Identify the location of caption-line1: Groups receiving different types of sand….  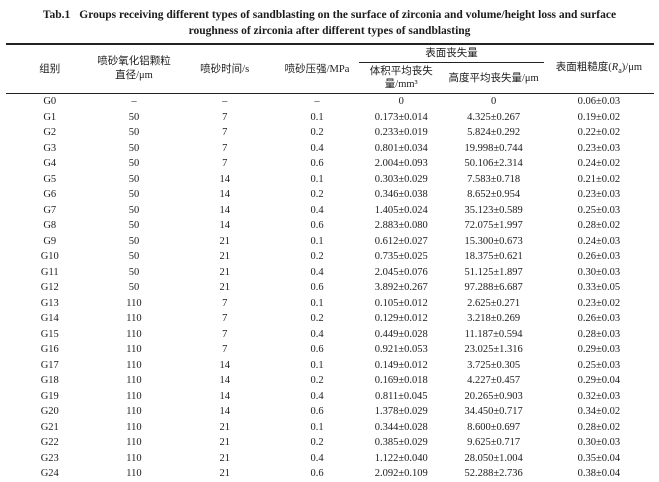
(348, 15).